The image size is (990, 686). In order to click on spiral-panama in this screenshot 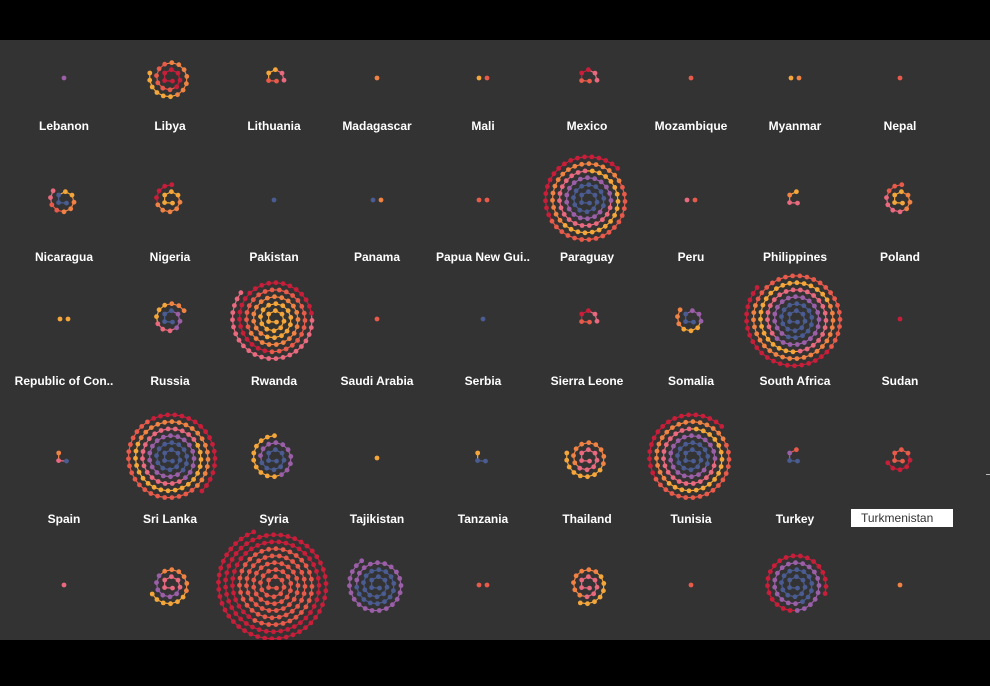, I will do `click(377, 200)`.